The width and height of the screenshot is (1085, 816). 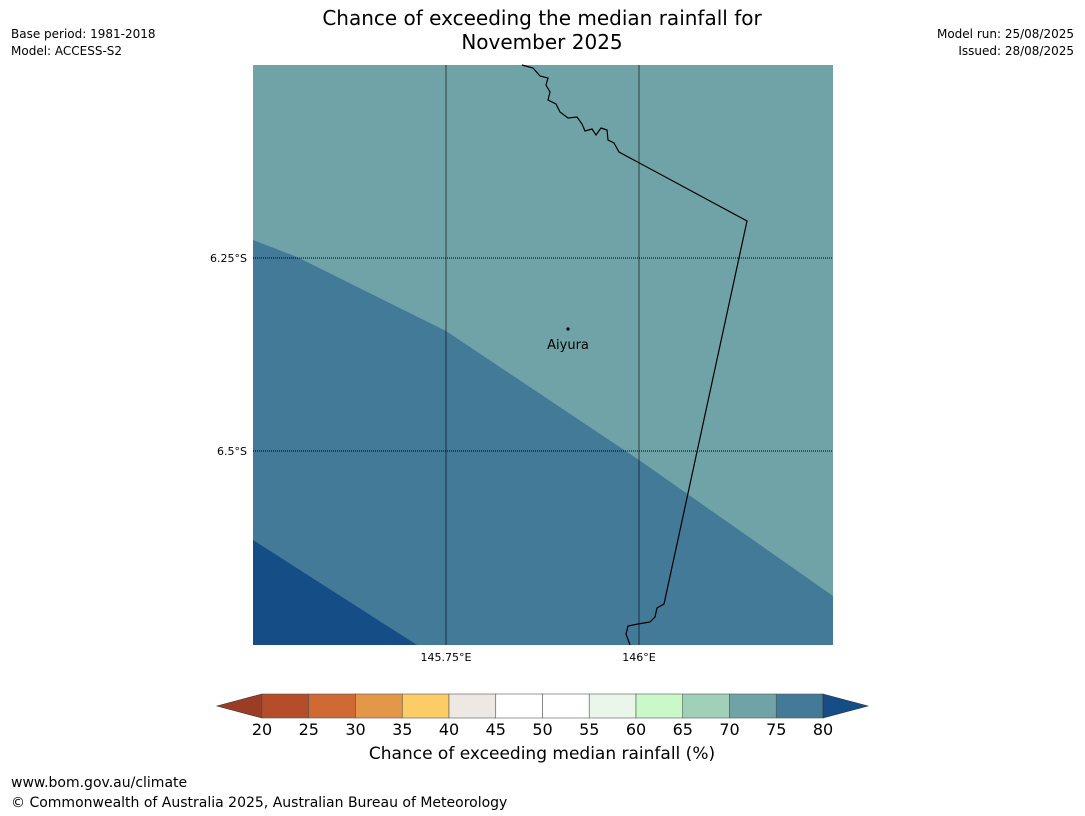 I want to click on colorbar-cells, so click(x=542, y=706).